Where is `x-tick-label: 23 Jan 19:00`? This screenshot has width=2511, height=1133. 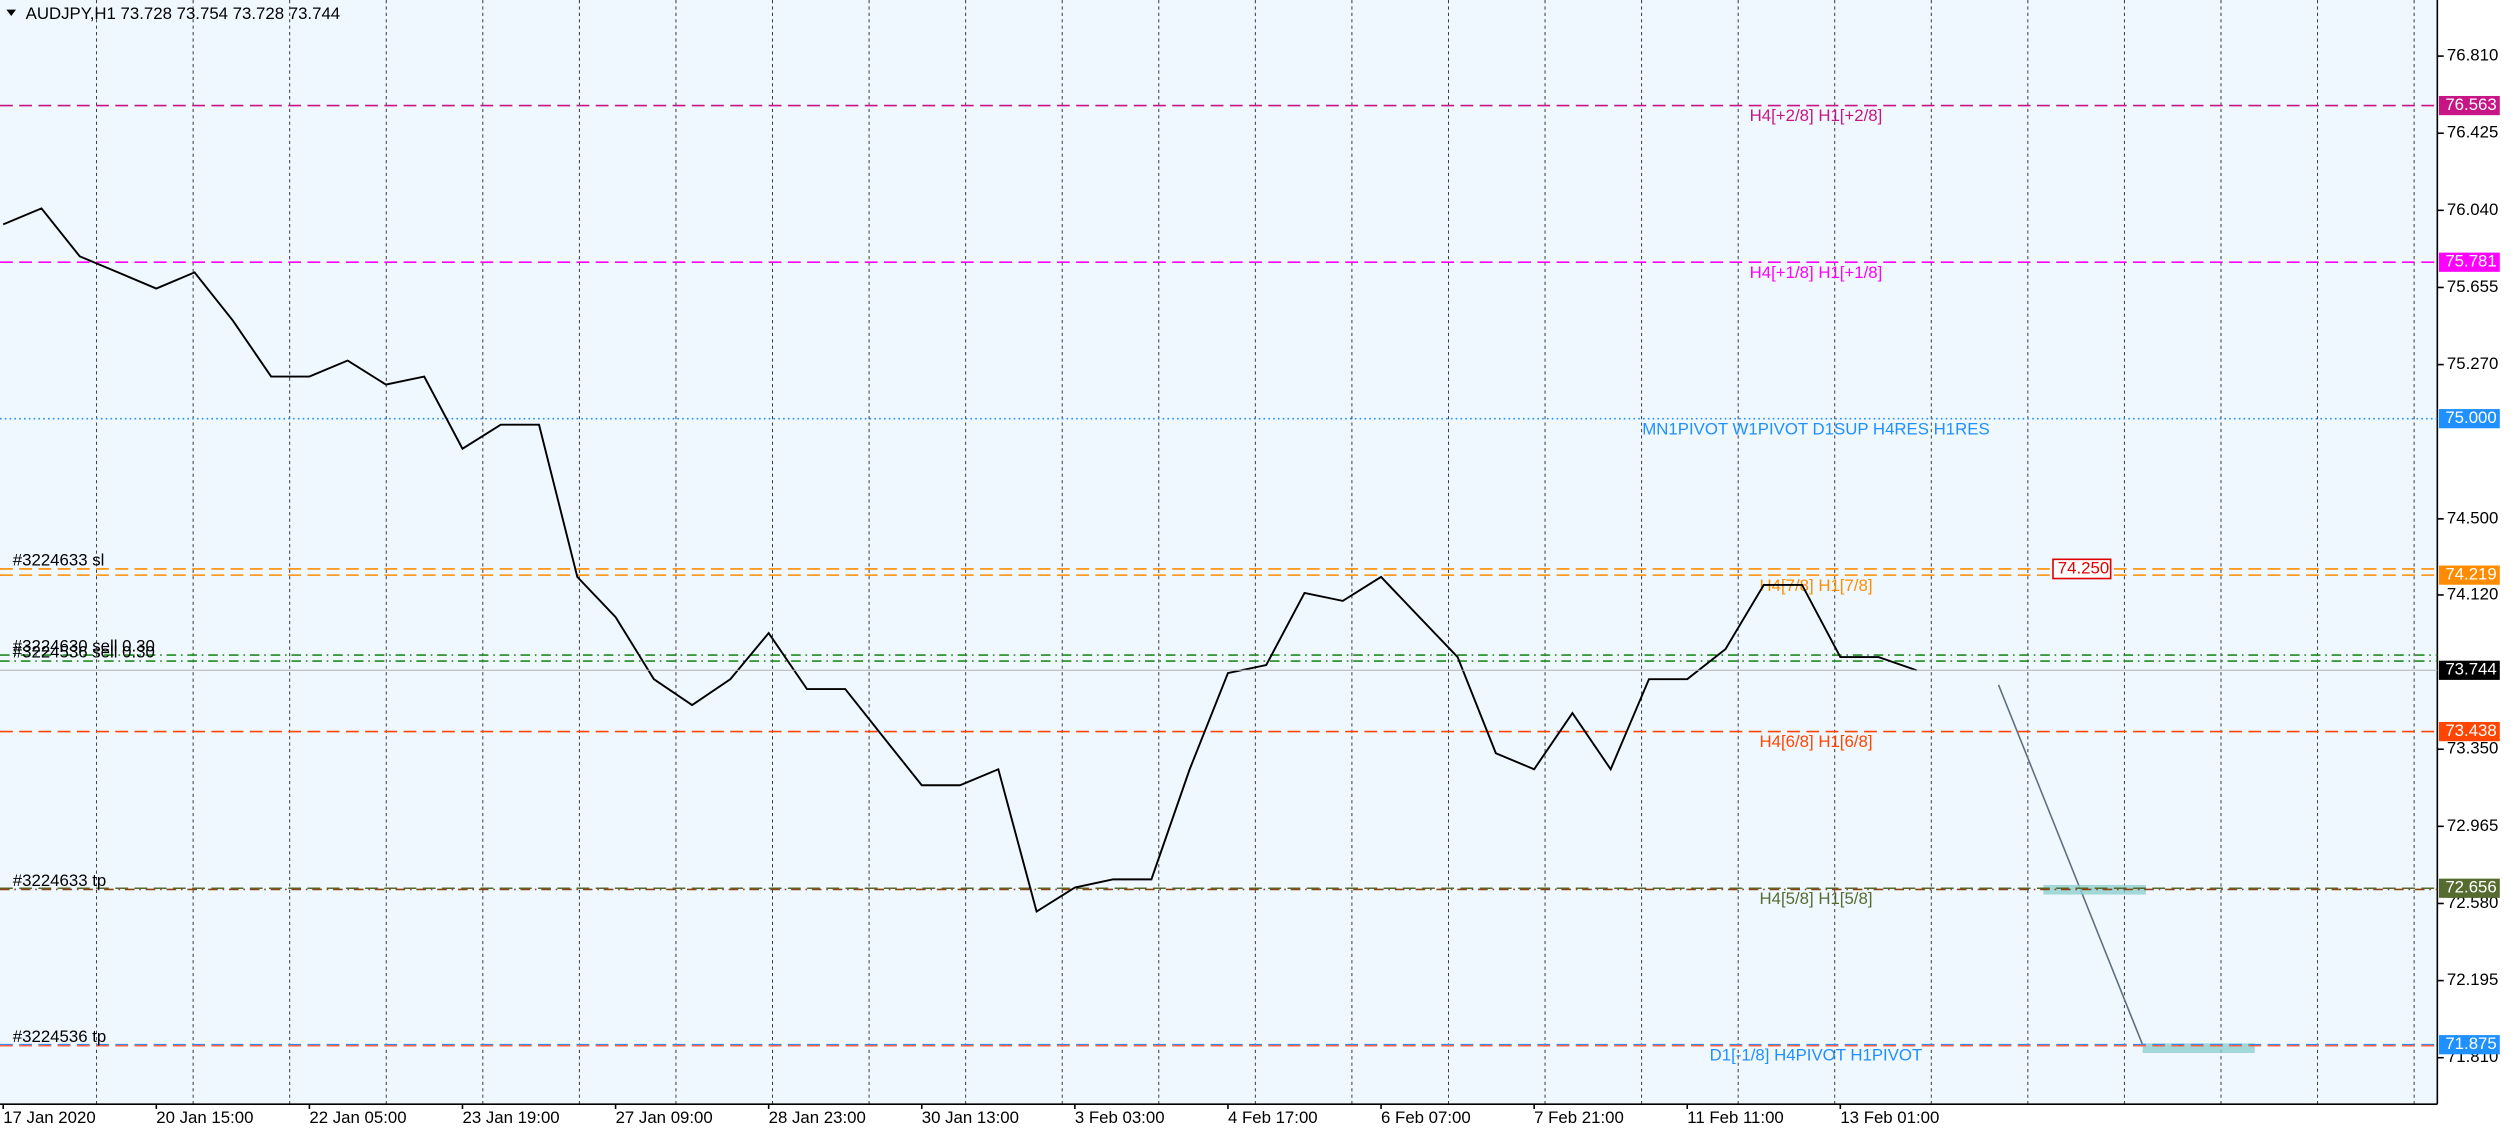 x-tick-label: 23 Jan 19:00 is located at coordinates (510, 1117).